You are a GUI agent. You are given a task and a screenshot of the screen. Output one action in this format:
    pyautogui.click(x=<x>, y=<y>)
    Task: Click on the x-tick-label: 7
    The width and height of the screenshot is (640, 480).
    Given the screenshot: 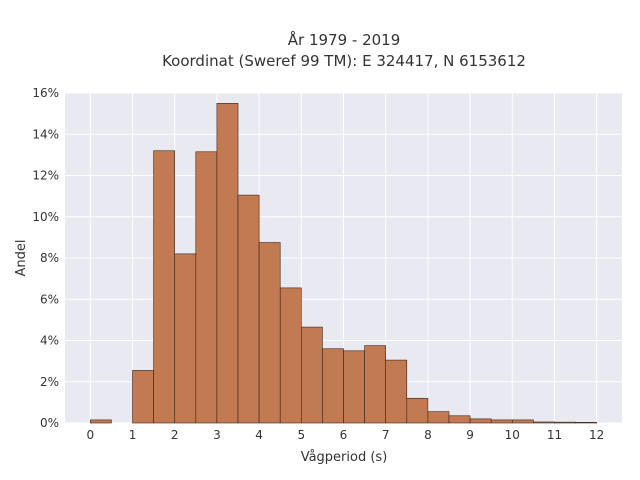 What is the action you would take?
    pyautogui.click(x=386, y=435)
    